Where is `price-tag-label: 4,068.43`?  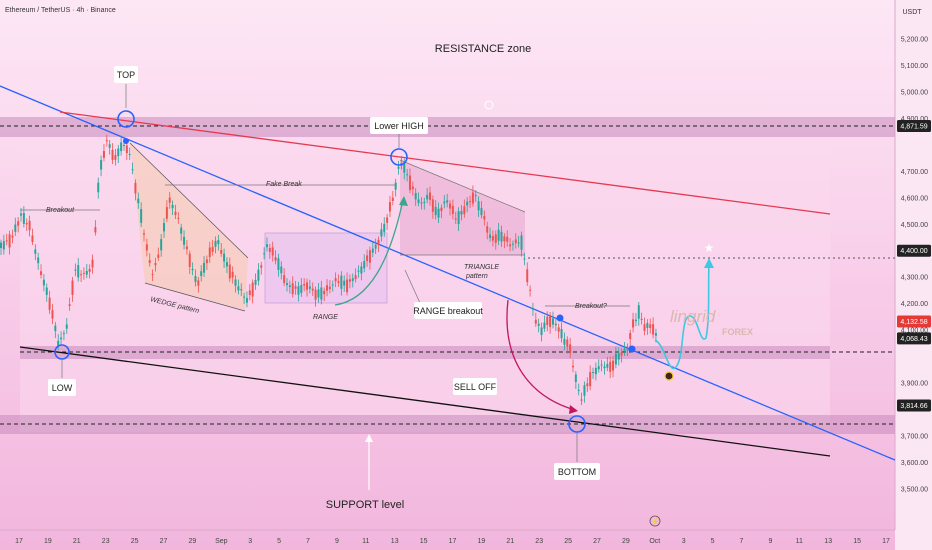 price-tag-label: 4,068.43 is located at coordinates (913, 339).